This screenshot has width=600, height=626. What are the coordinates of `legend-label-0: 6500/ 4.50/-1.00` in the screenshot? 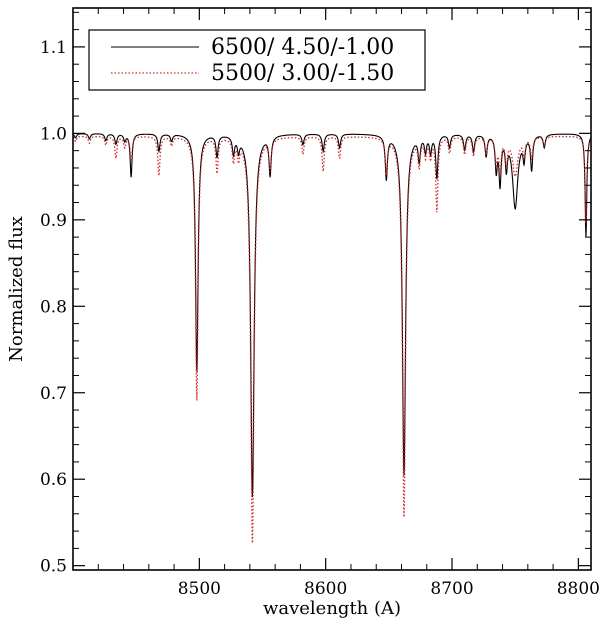 It's located at (302, 47).